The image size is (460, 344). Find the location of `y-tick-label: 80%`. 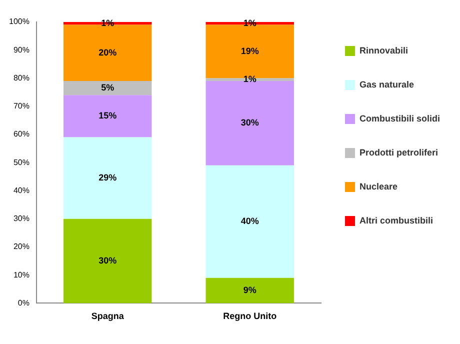

y-tick-label: 80% is located at coordinates (21, 77).